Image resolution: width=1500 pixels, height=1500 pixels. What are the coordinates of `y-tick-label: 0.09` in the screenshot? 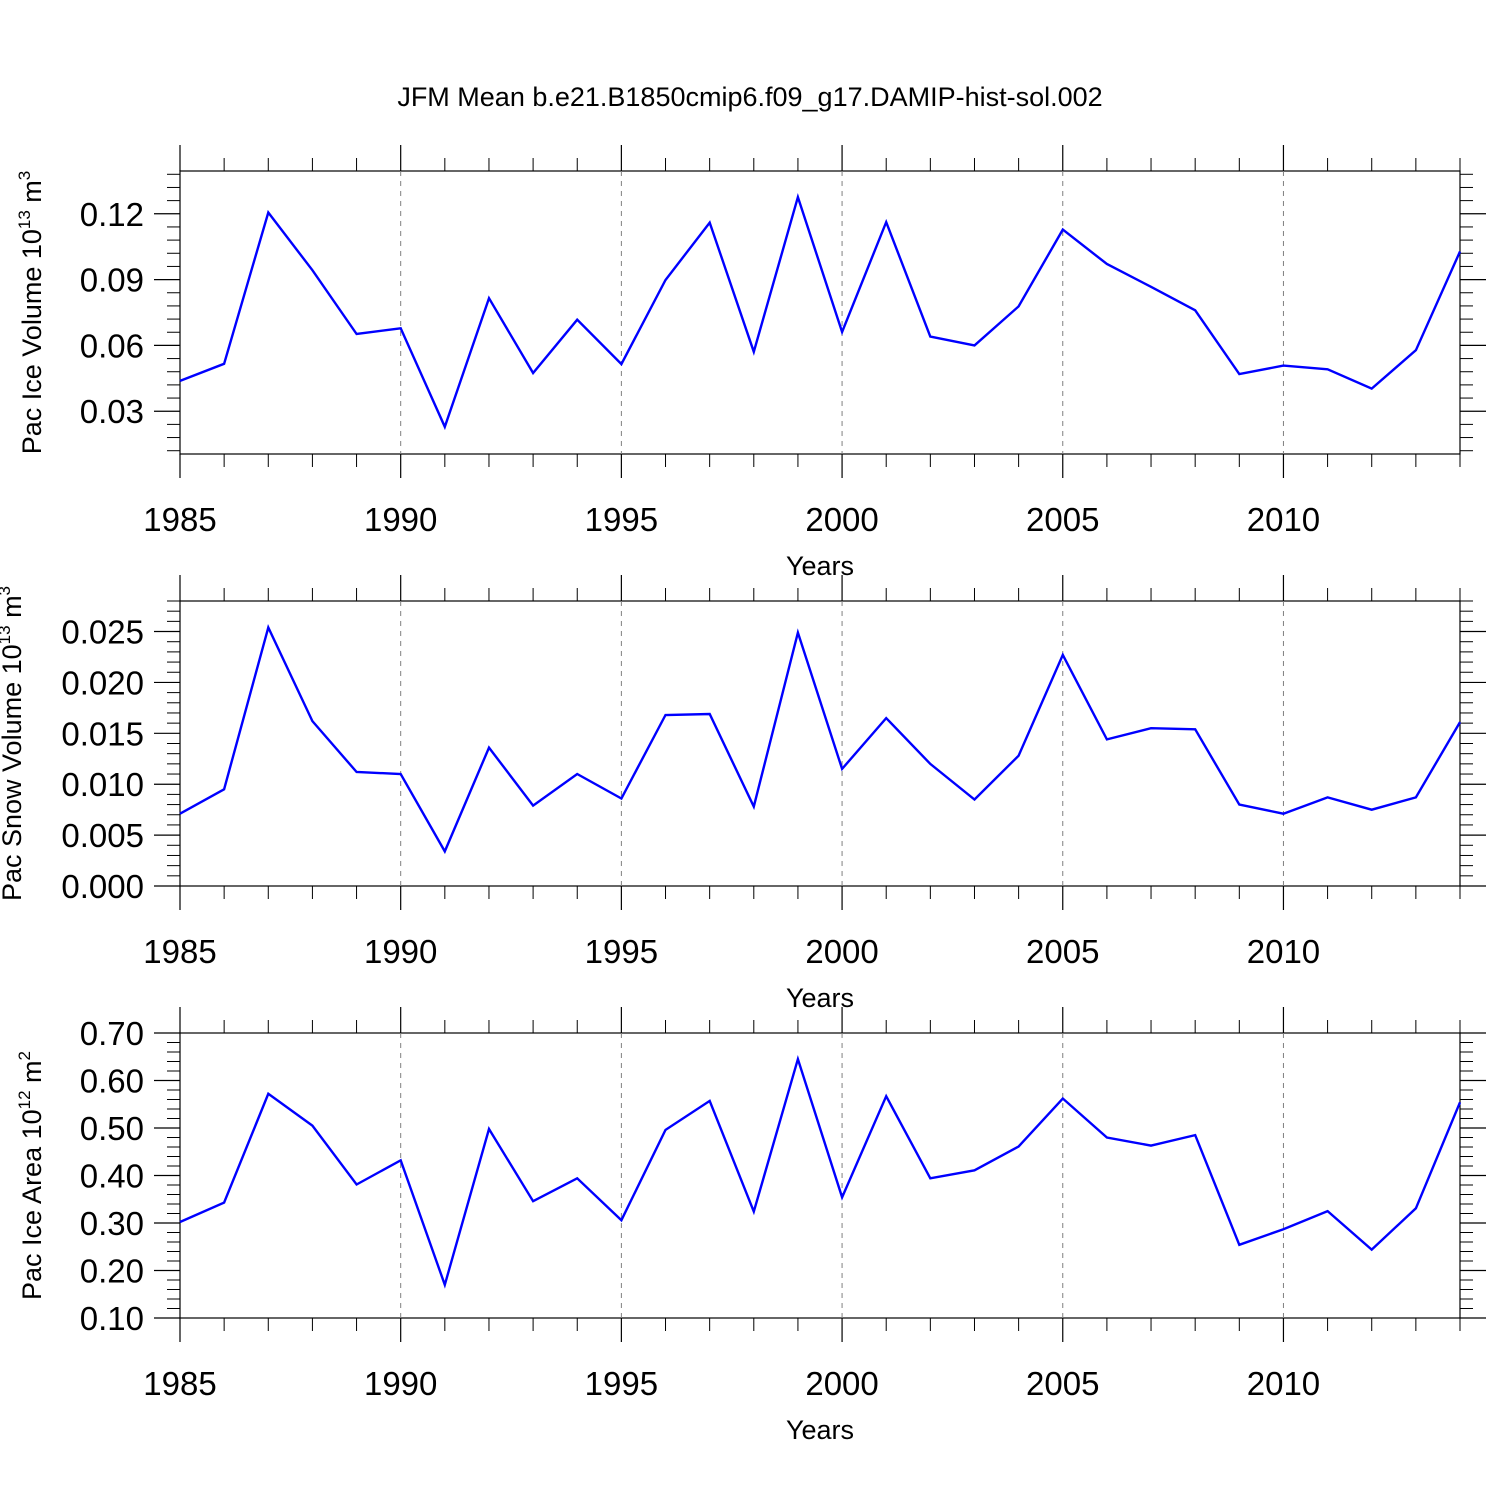 It's located at (112, 280).